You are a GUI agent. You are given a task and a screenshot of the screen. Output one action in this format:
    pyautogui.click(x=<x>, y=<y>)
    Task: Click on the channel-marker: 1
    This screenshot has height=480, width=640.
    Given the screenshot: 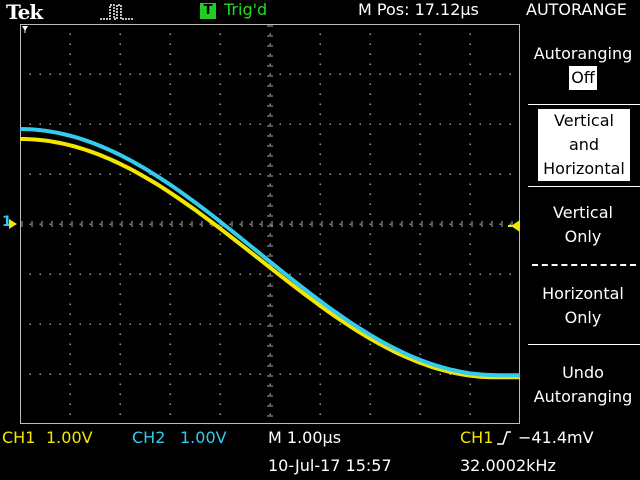 What is the action you would take?
    pyautogui.click(x=7, y=222)
    